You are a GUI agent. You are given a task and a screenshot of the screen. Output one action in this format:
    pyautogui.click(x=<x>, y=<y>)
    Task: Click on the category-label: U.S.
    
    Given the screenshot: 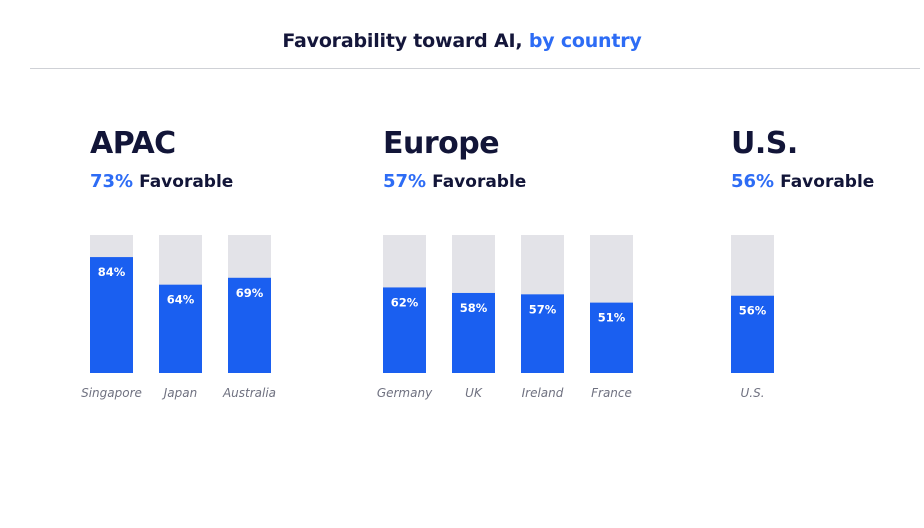 What is the action you would take?
    pyautogui.click(x=752, y=393)
    